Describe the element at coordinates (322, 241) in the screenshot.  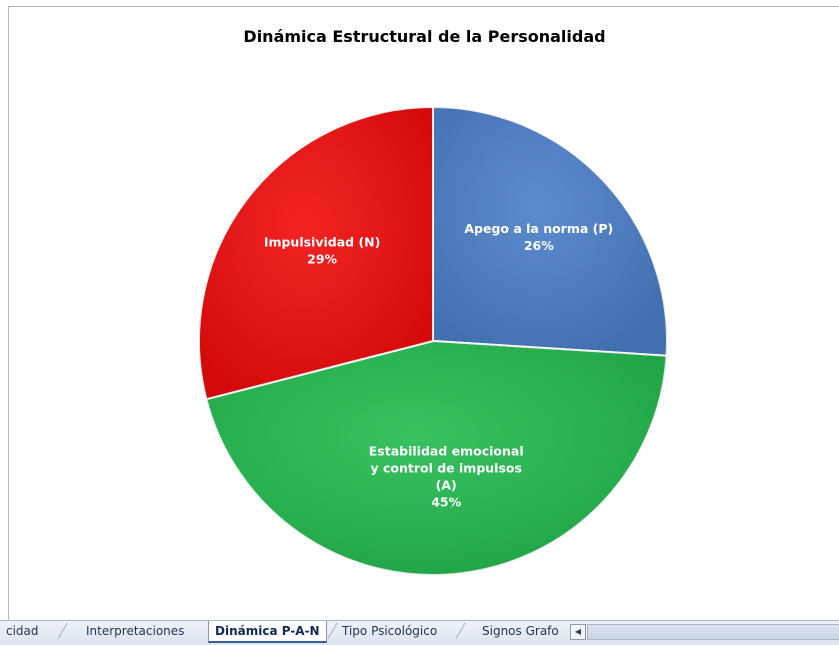
I see `slice-name-label: Impulsividad (N)` at that location.